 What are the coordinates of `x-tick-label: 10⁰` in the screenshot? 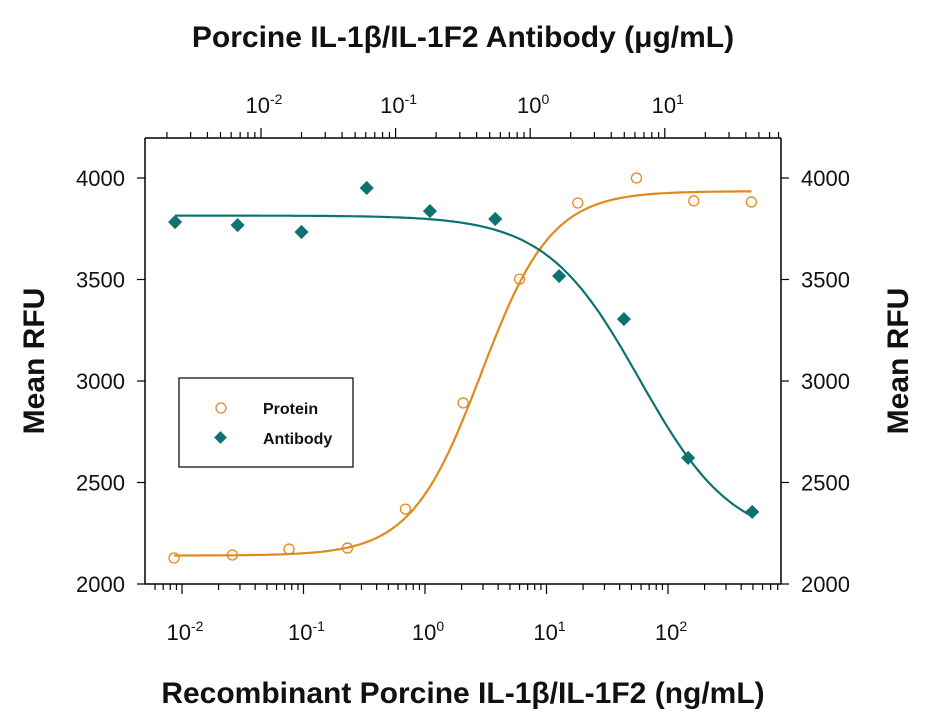 It's located at (428, 631).